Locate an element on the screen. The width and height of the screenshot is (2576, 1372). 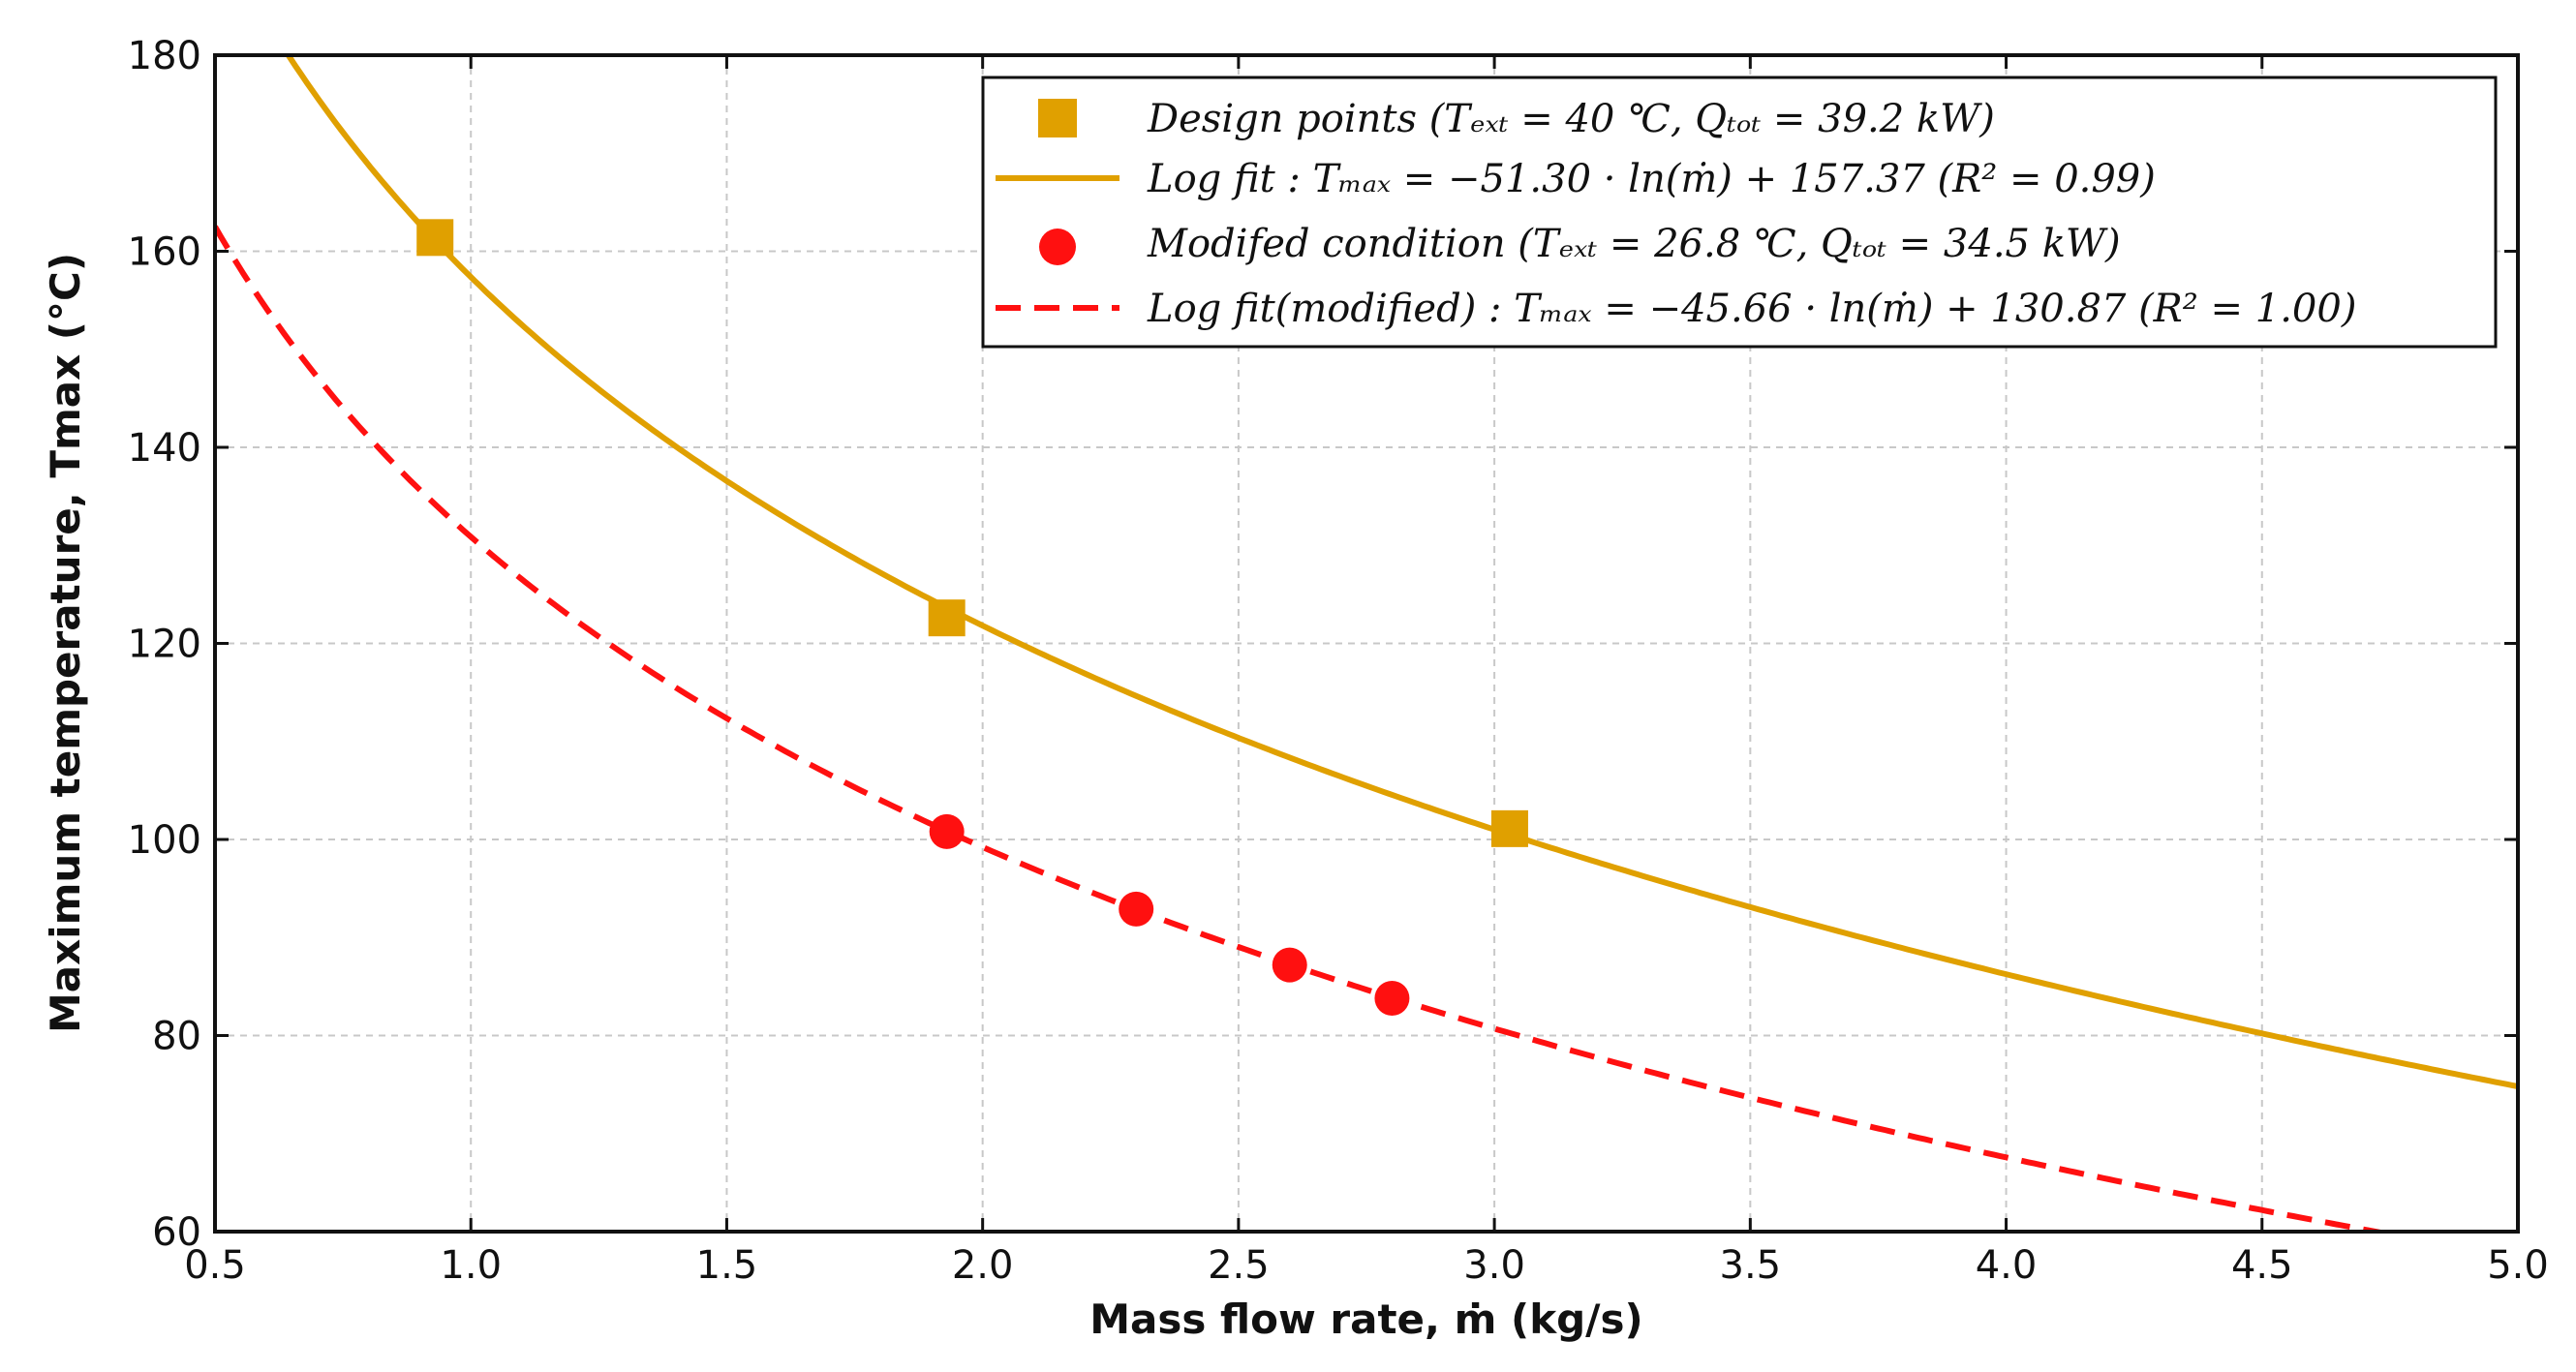
legend-frame is located at coordinates (1739, 212).